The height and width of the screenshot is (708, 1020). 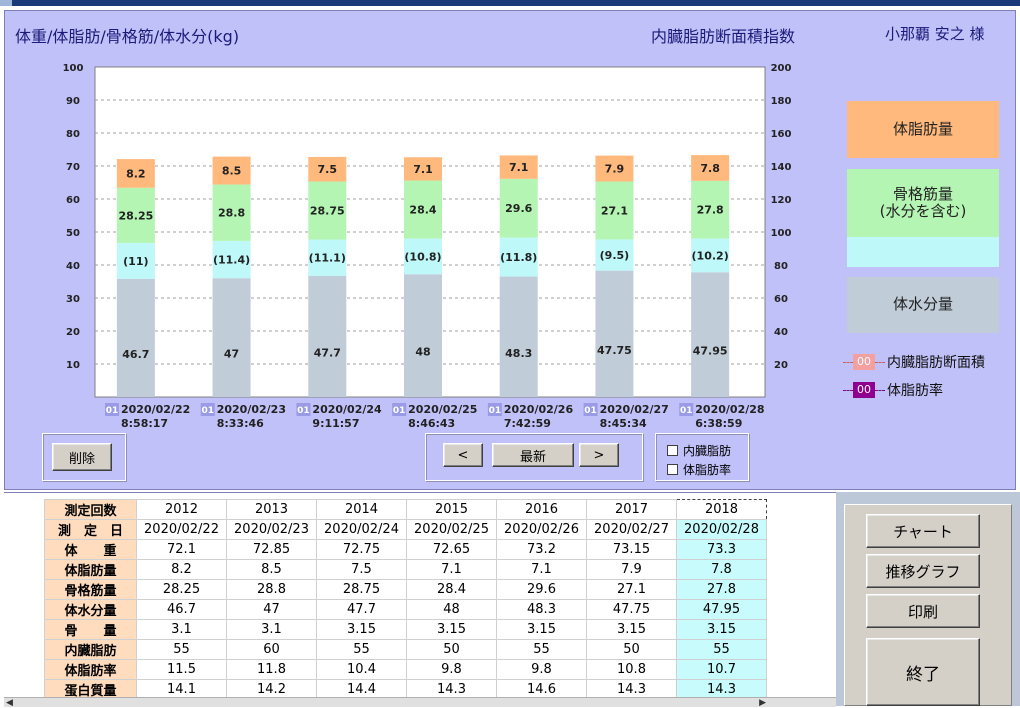 I want to click on legend-water-mass: 体水分量, so click(x=923, y=305).